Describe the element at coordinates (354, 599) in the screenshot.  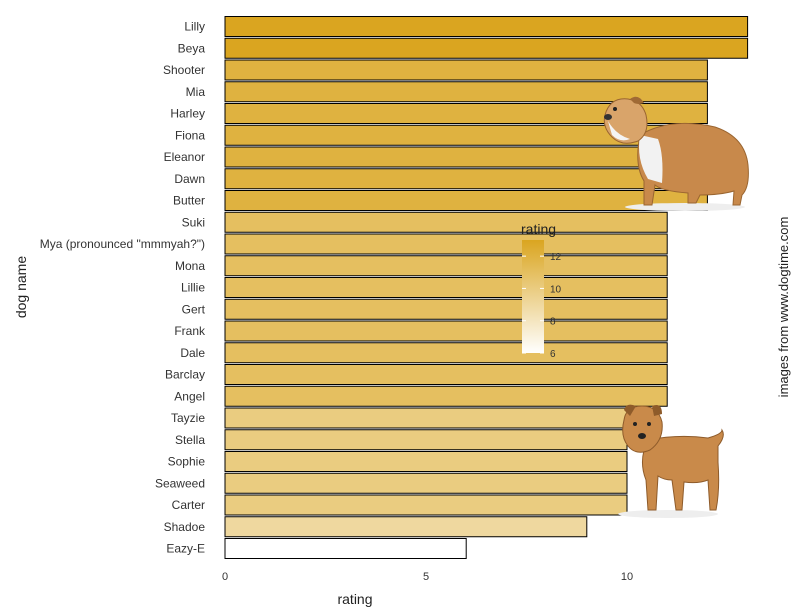
I see `x-axis-title: rating` at that location.